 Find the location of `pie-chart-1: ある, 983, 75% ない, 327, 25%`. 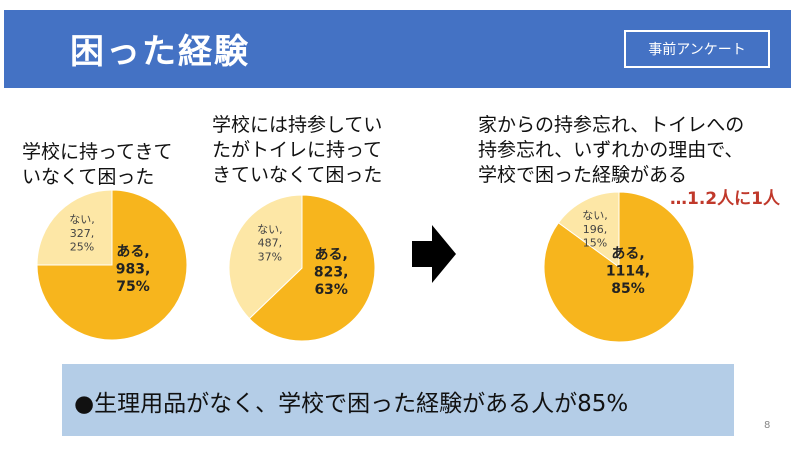

pie-chart-1: ある, 983, 75% ない, 327, 25% is located at coordinates (112, 265).